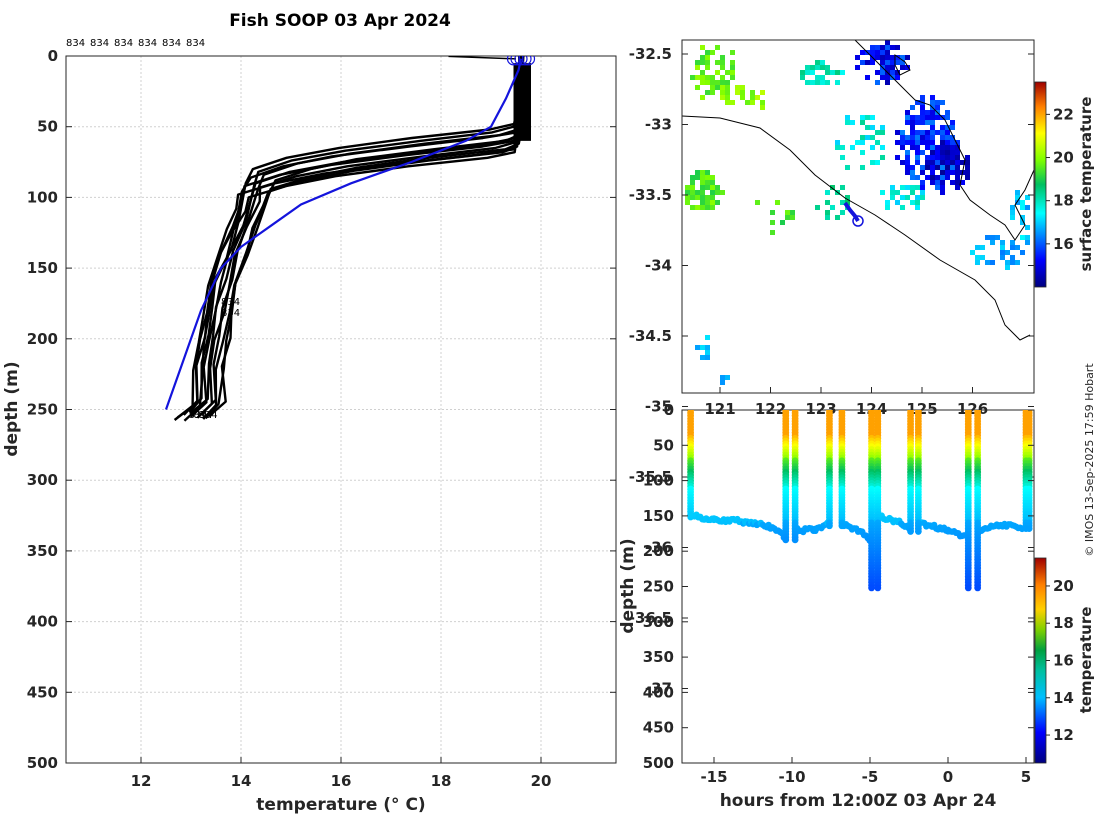 Image resolution: width=1100 pixels, height=820 pixels. What do you see at coordinates (42, 339) in the screenshot?
I see `profile-ytick-label: 200` at bounding box center [42, 339].